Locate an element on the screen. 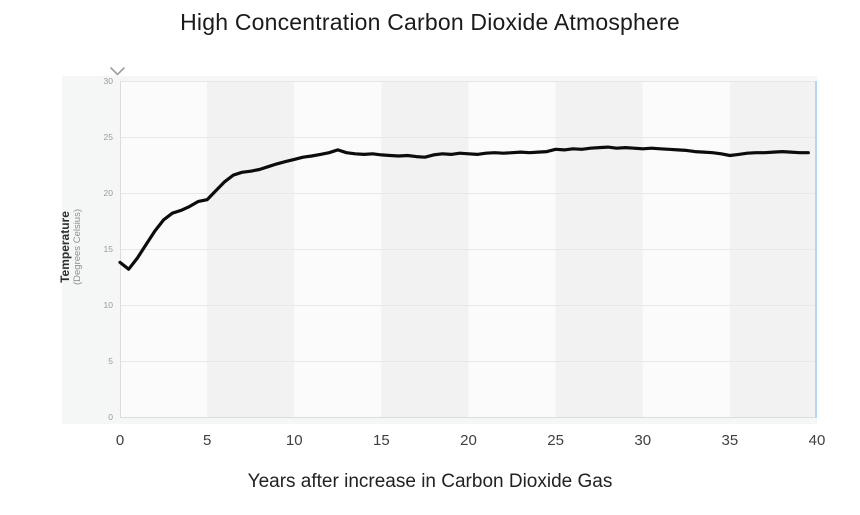 The width and height of the screenshot is (860, 515). y-axis-title: Temperature (Degrees Celsius) is located at coordinates (76, 247).